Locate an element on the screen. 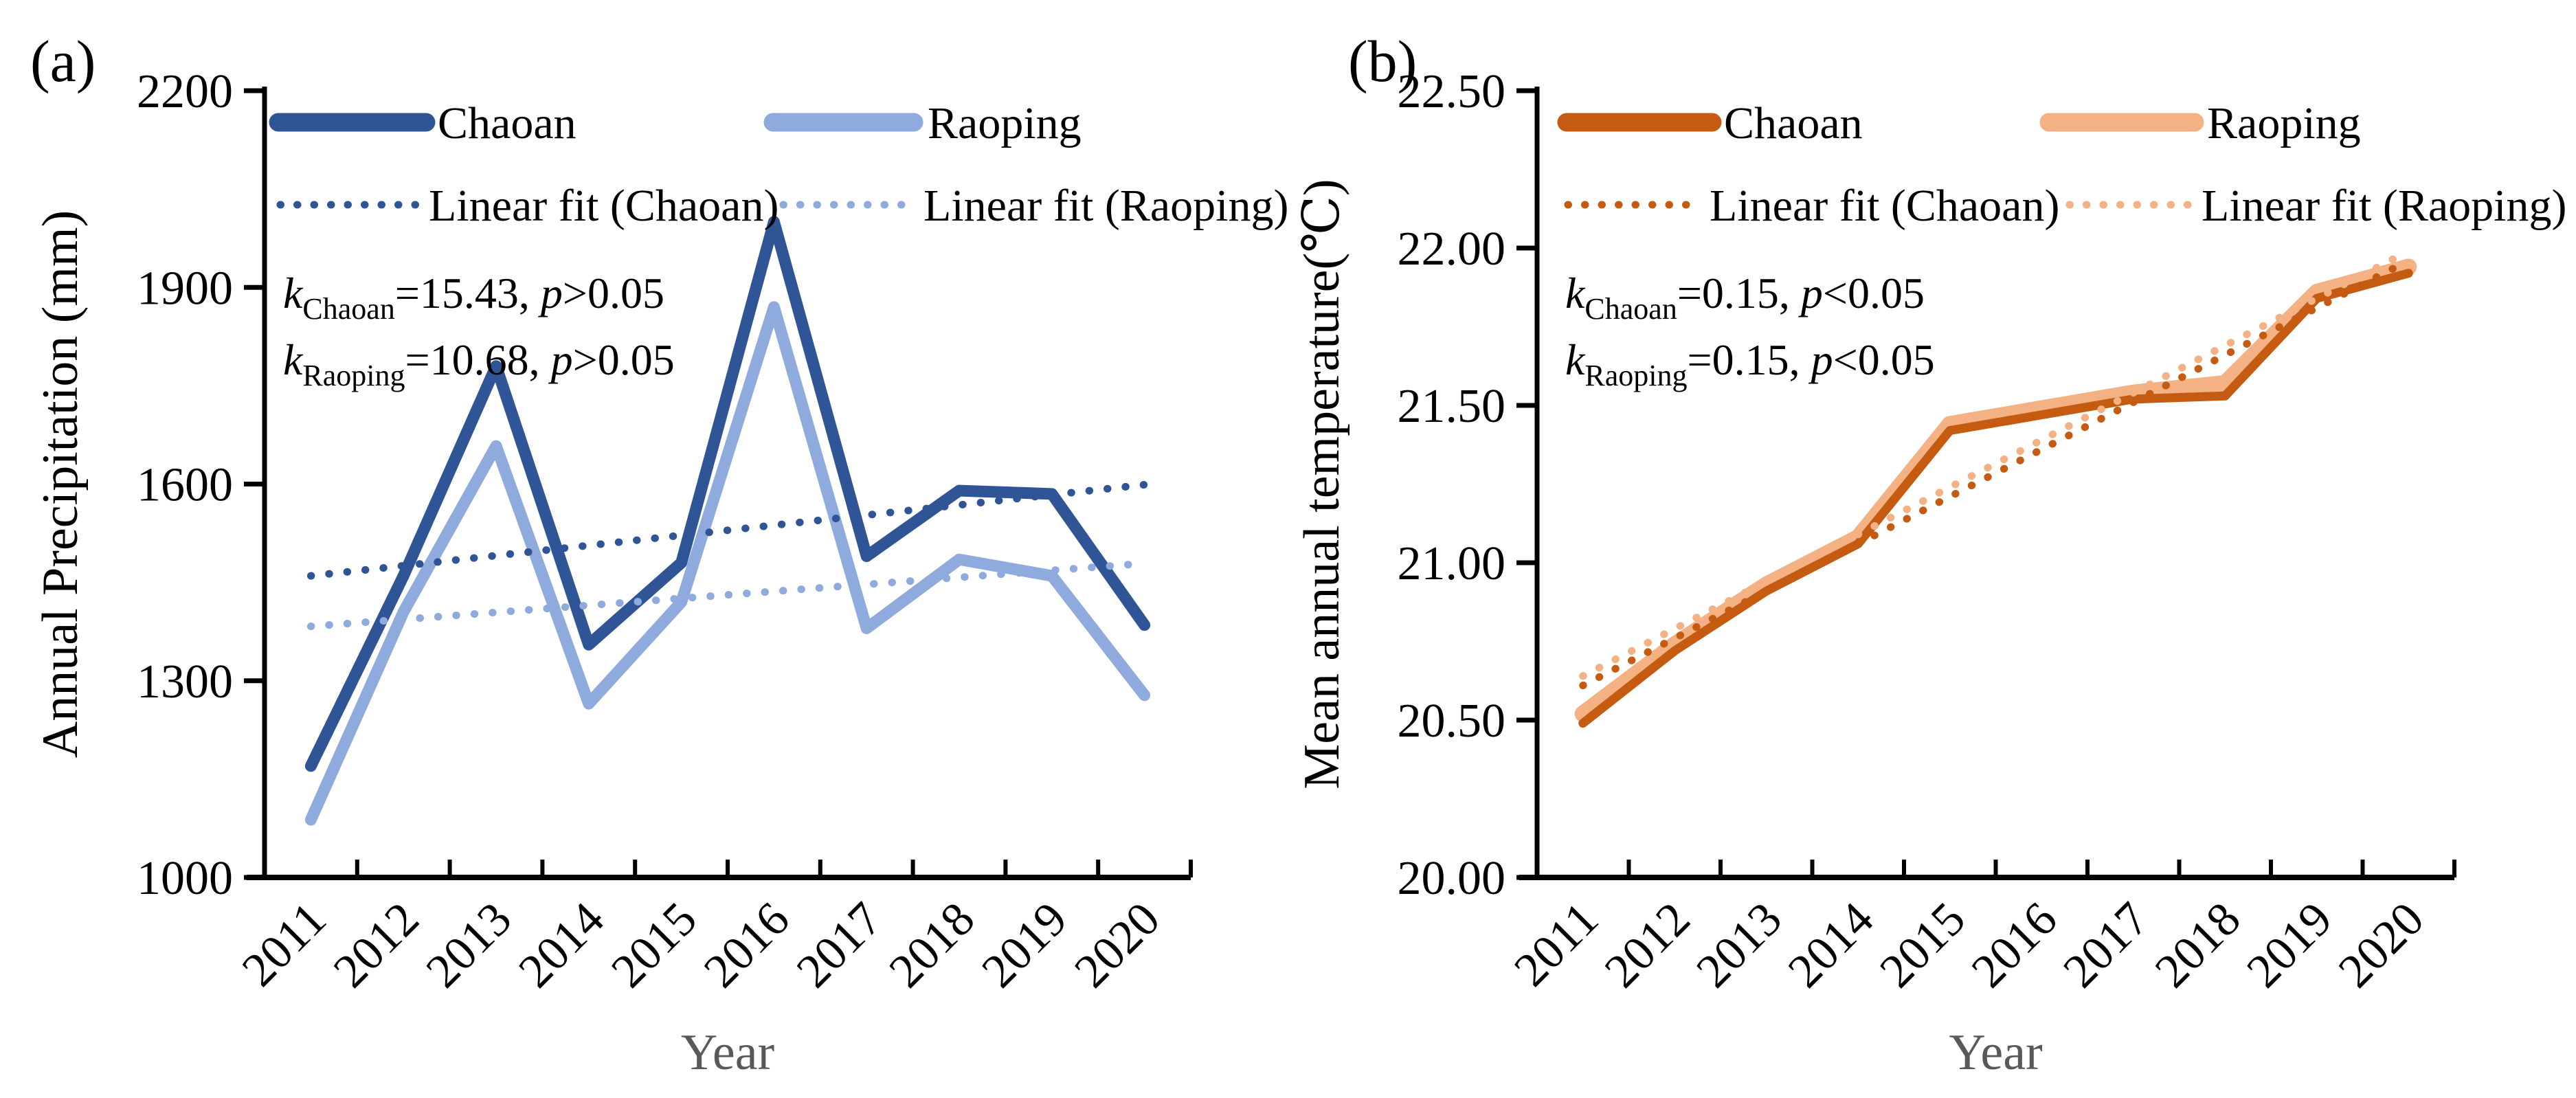  y-tick-label: 2200 is located at coordinates (185, 91).